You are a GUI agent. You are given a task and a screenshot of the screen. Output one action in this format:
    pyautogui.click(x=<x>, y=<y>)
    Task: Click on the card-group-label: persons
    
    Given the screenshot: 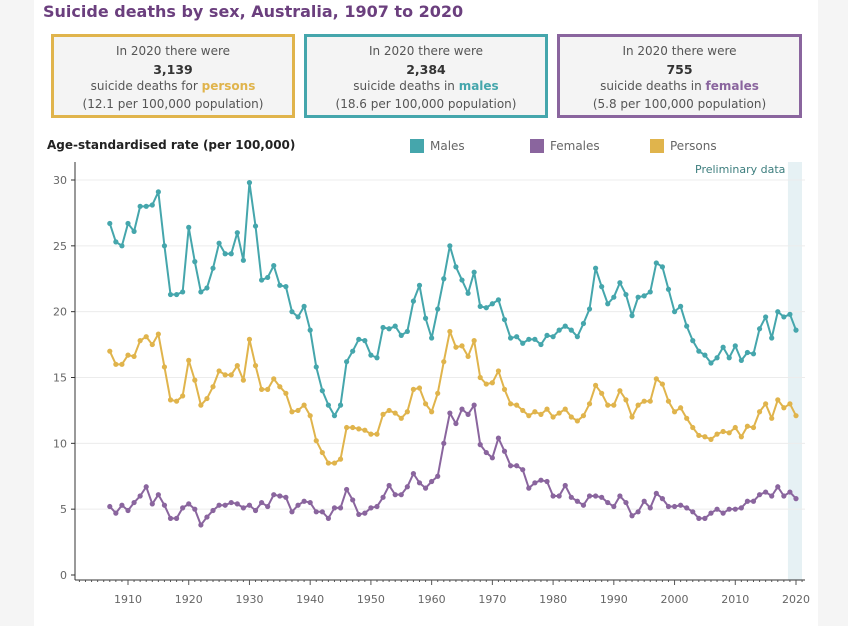 What is the action you would take?
    pyautogui.click(x=228, y=86)
    